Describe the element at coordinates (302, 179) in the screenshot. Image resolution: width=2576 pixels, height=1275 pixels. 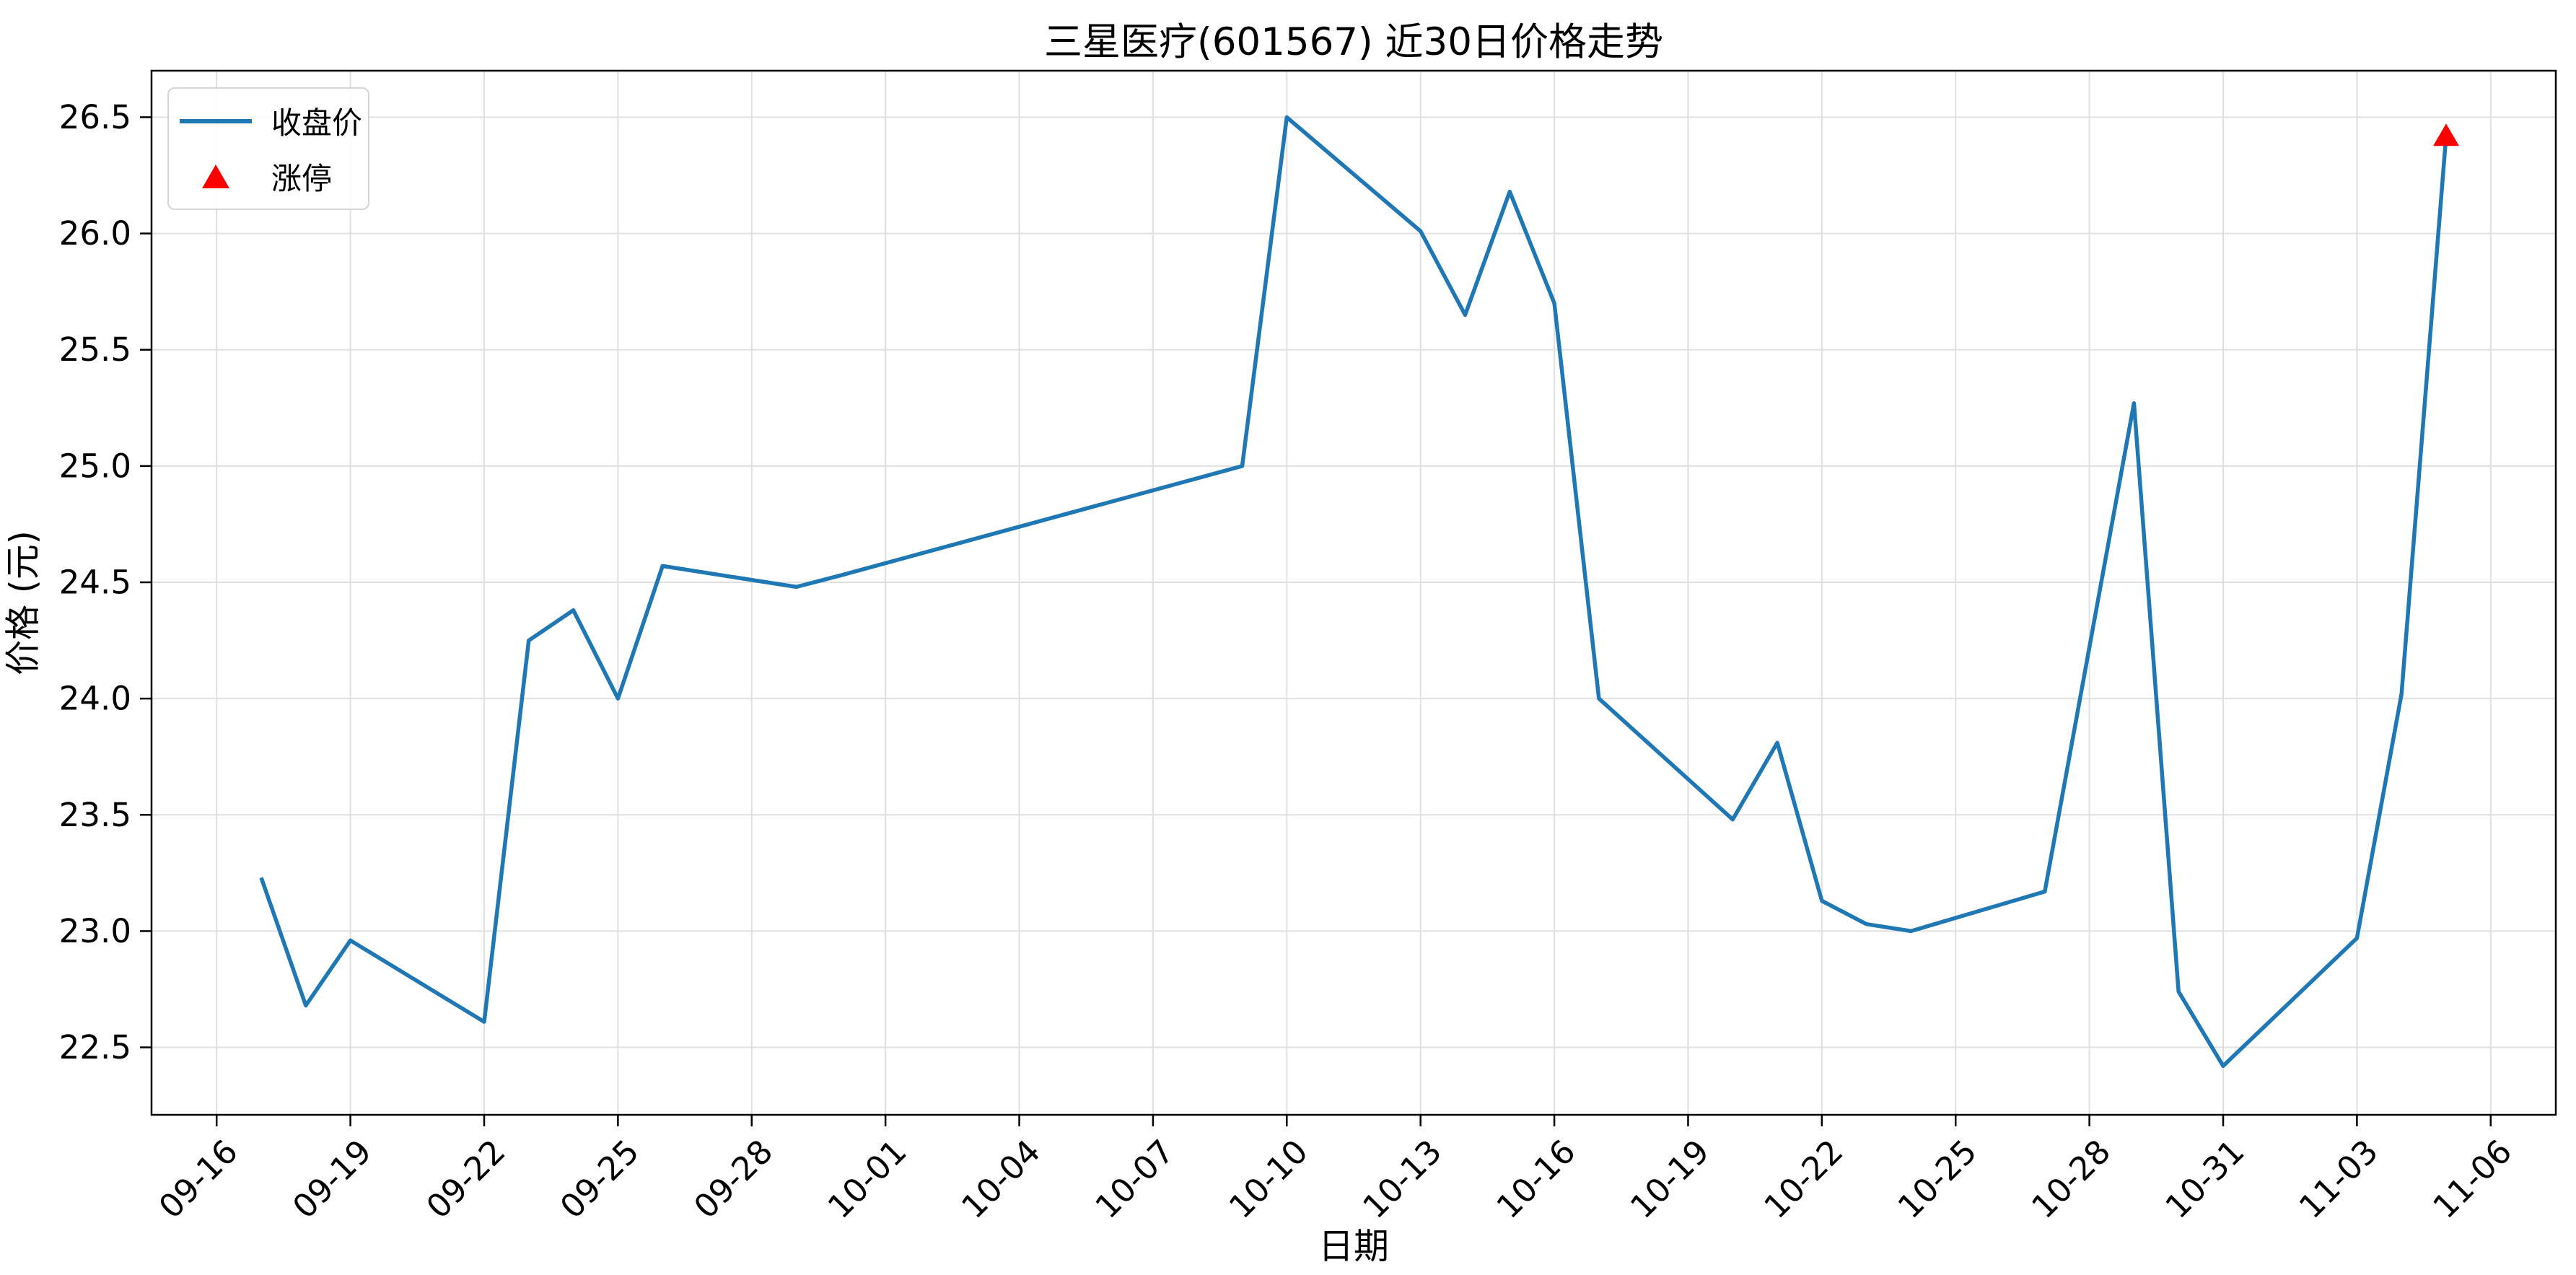
I see `legend-label-limit-up: 涨停` at that location.